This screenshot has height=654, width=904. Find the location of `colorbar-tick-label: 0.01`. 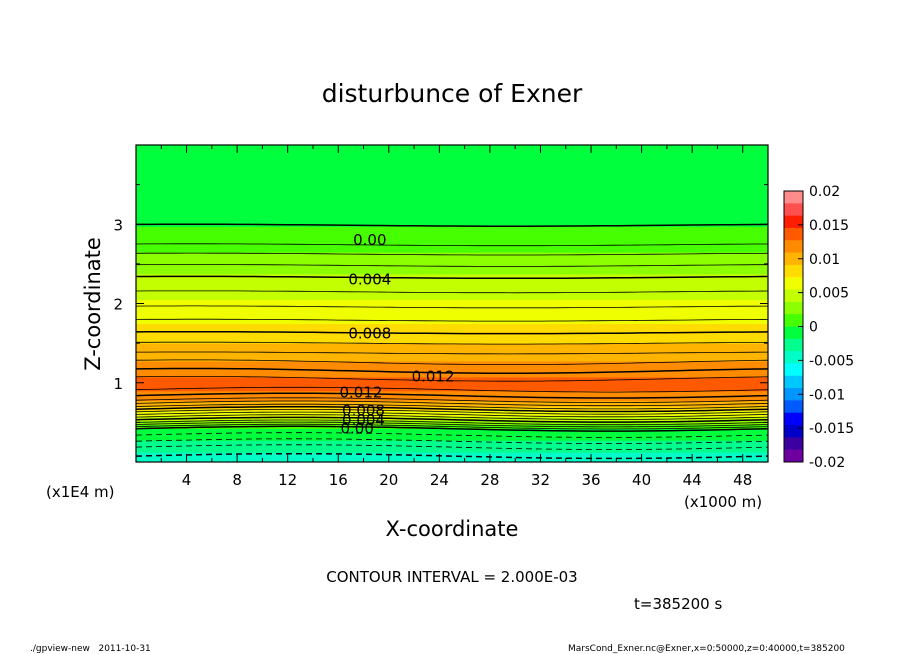

colorbar-tick-label: 0.01 is located at coordinates (824, 260).